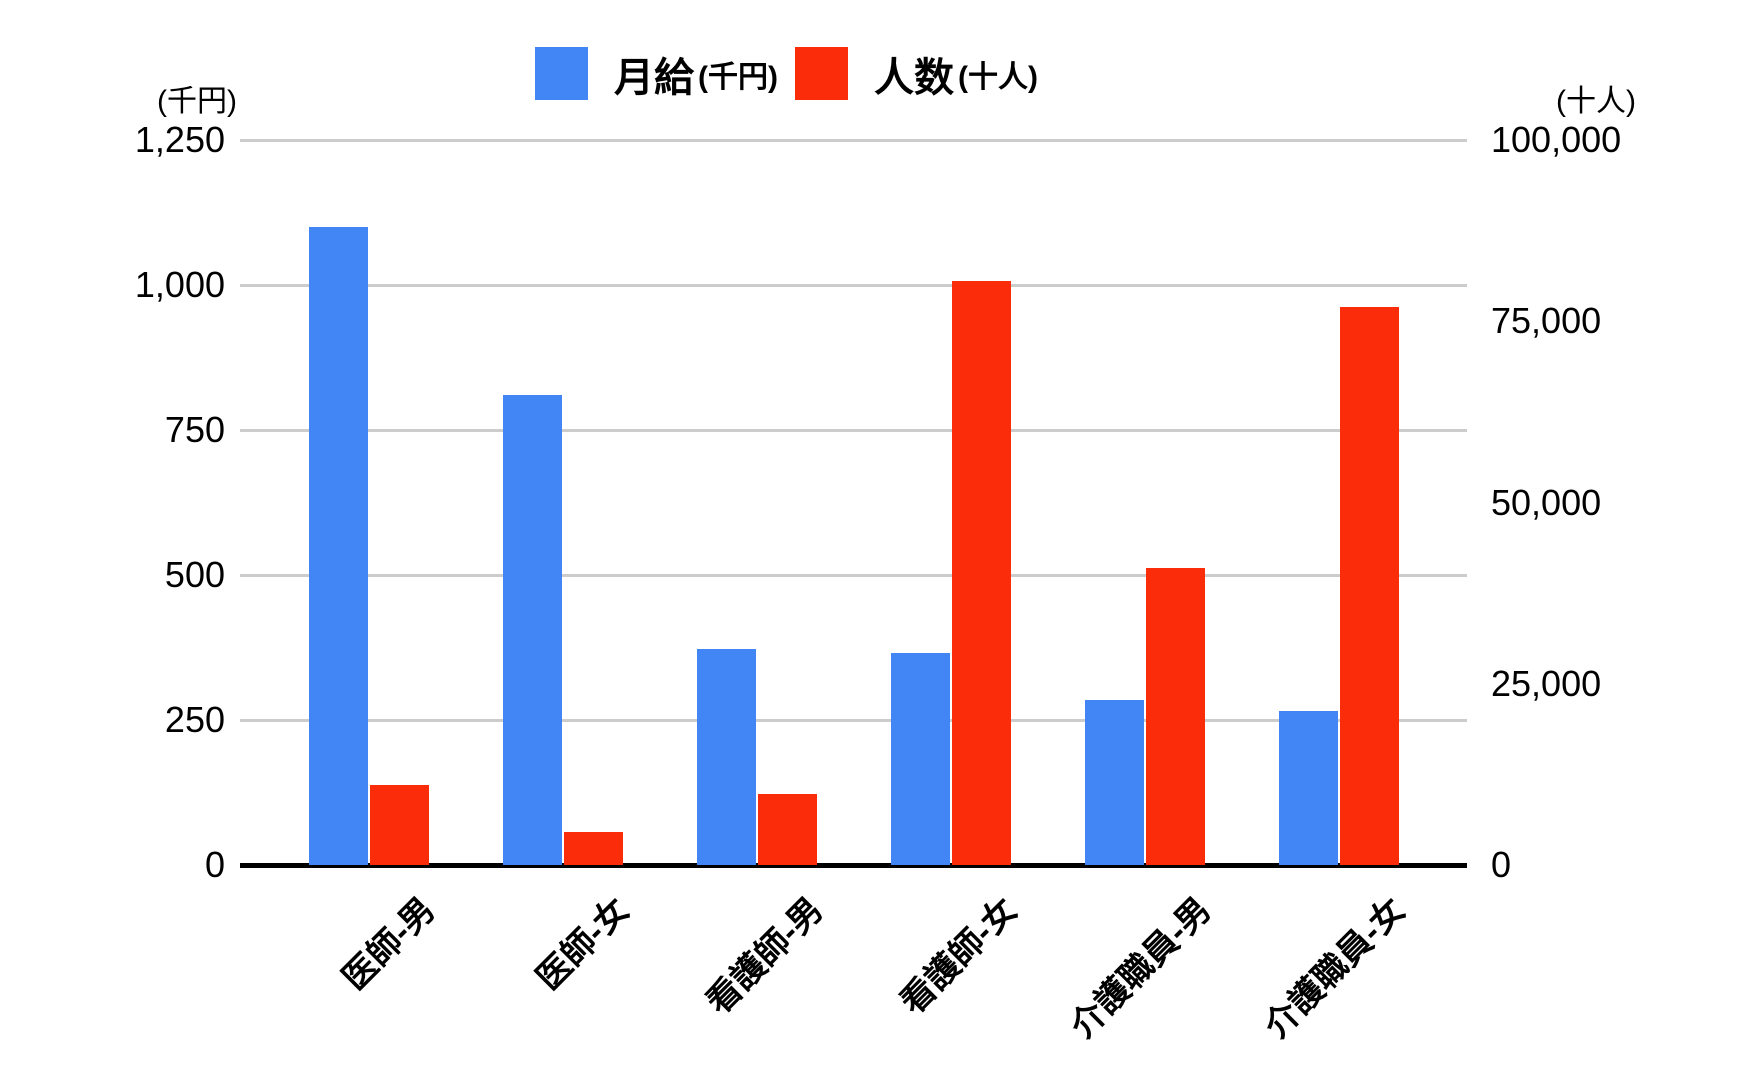  Describe the element at coordinates (1501, 864) in the screenshot. I see `right-tick-label: 0` at that location.